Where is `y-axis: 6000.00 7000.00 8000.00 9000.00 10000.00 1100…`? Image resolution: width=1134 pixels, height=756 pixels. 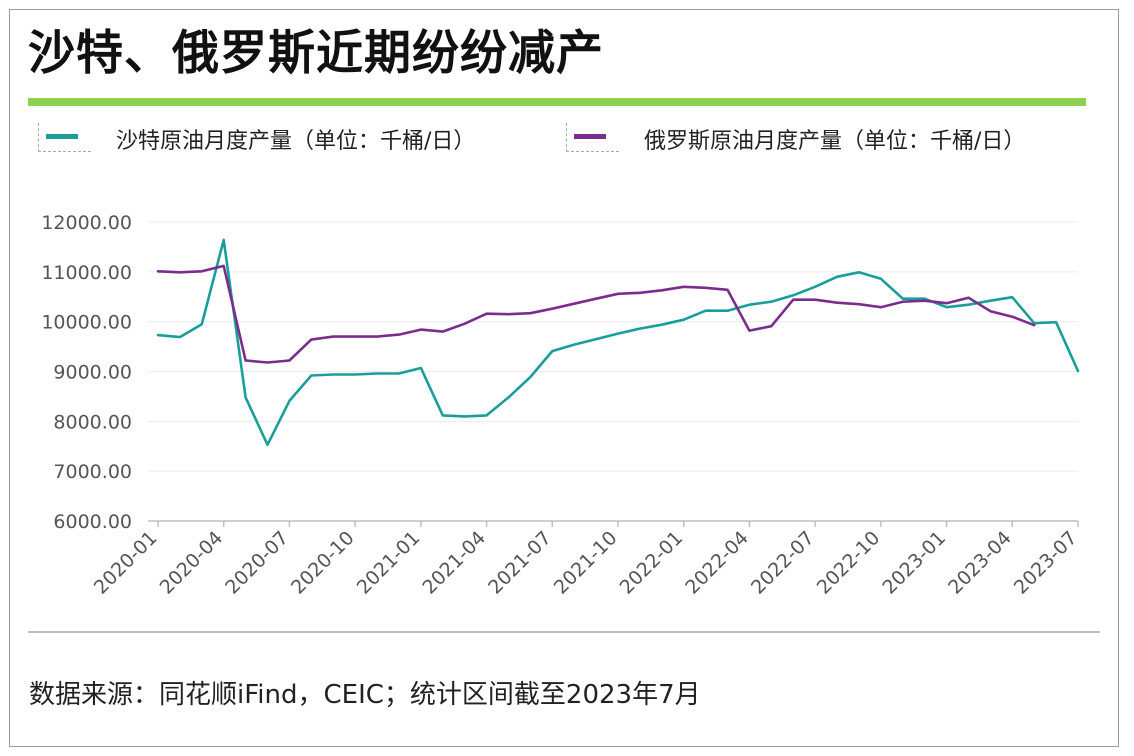
y-axis: 6000.00 7000.00 8000.00 9000.00 10000.00 1100… is located at coordinates (86, 372).